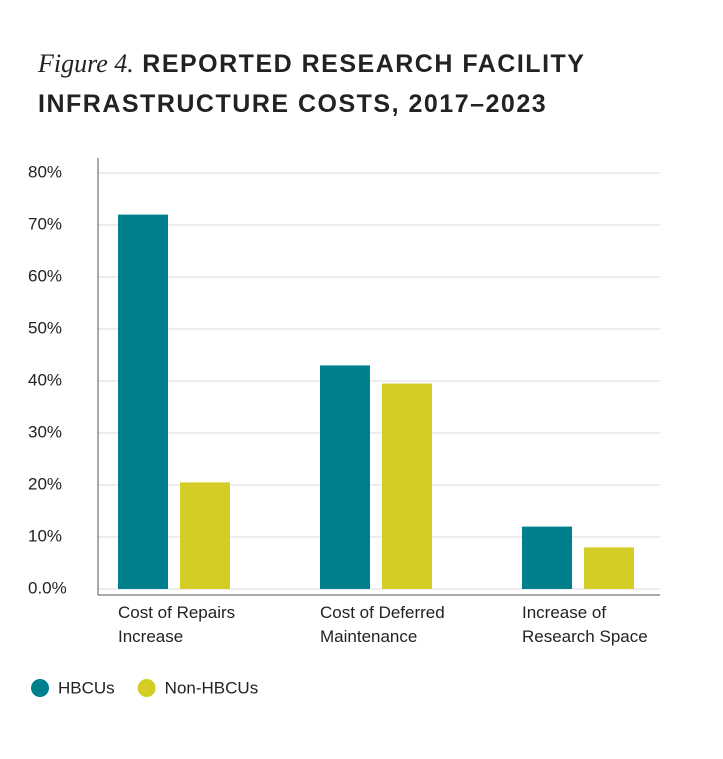  I want to click on y-tick-label: 30%, so click(45, 431).